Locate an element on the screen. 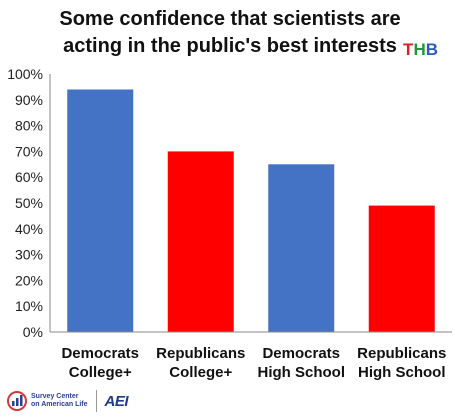  y-tick-label: 60% is located at coordinates (29, 177).